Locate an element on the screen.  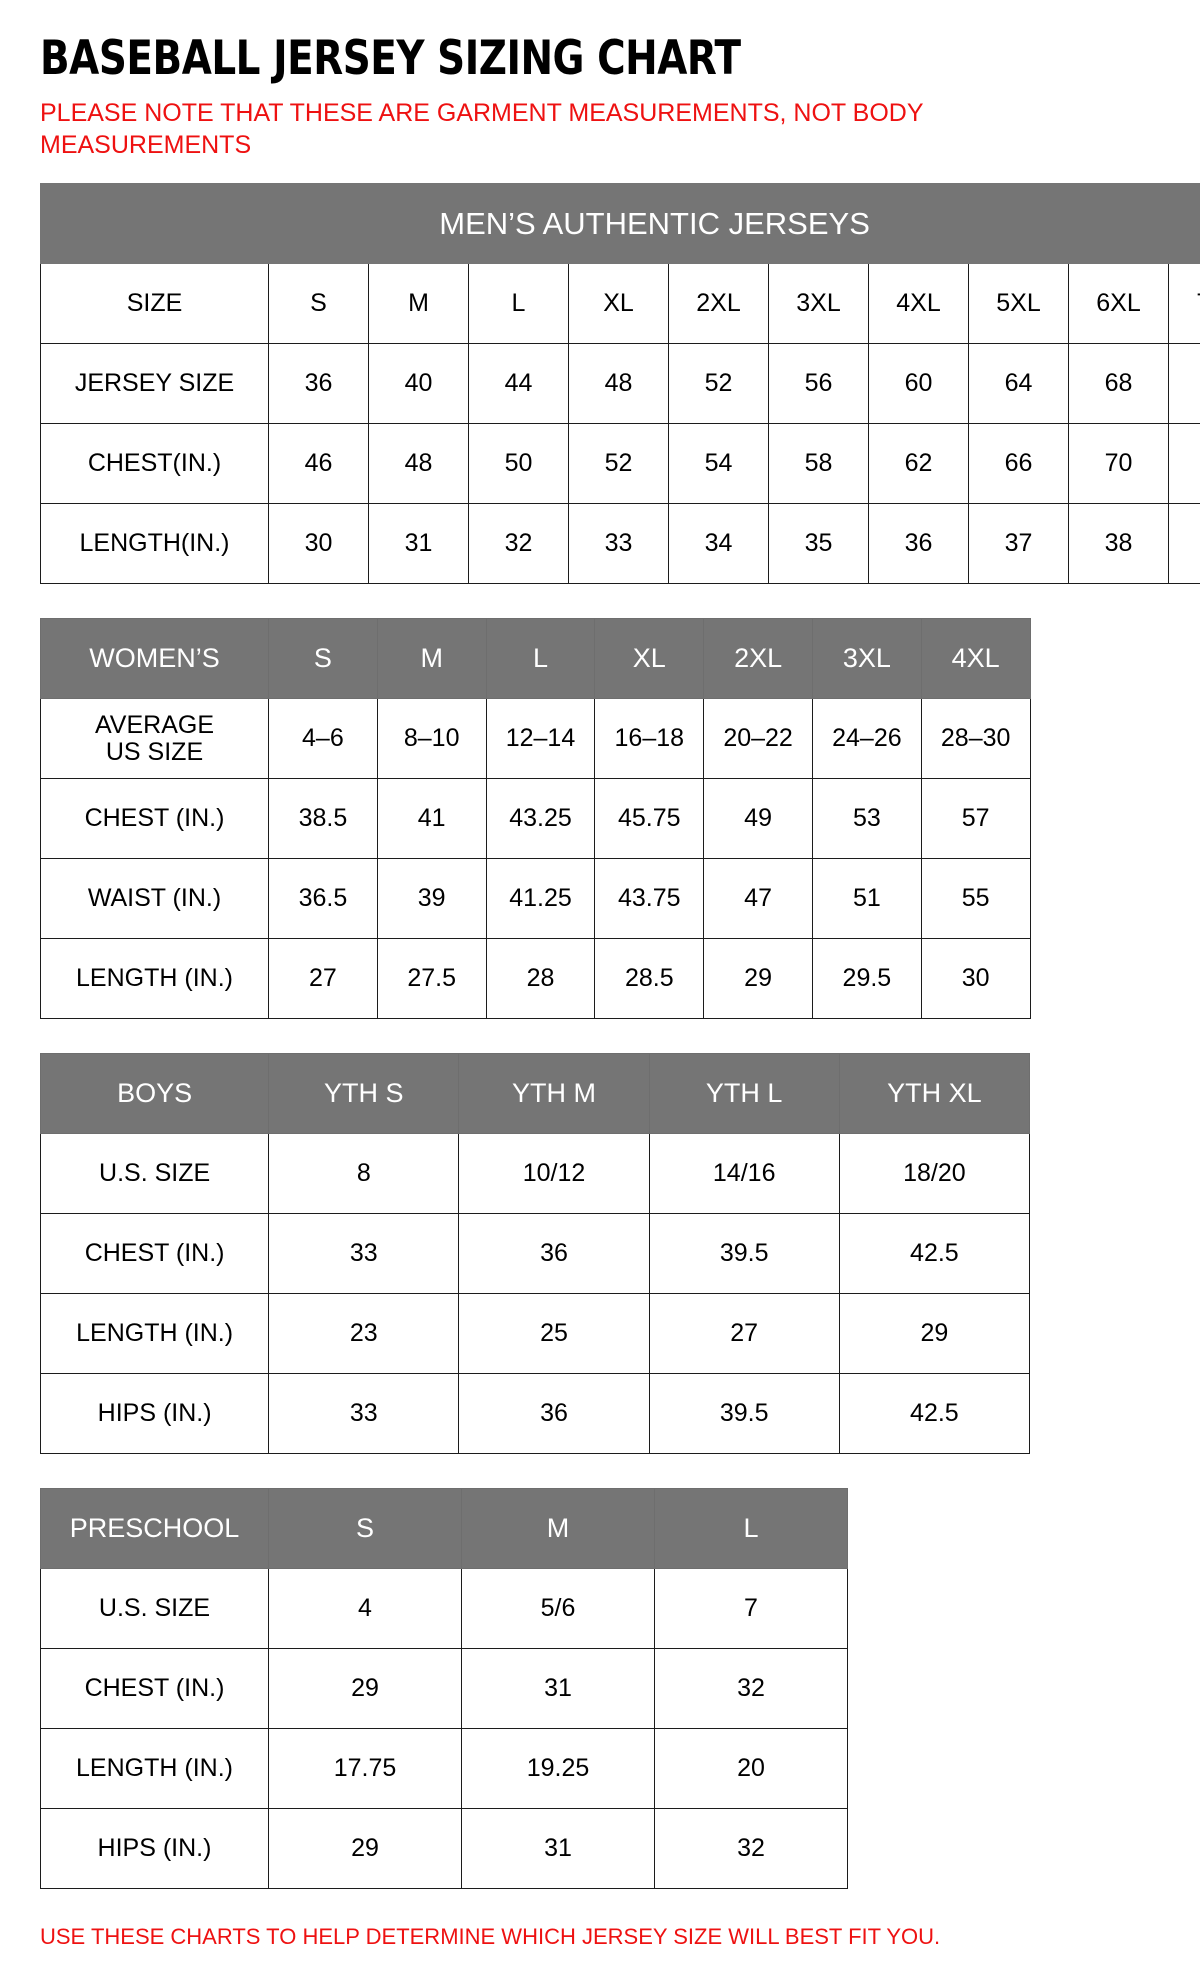
cell: 27.5 is located at coordinates (431, 979).